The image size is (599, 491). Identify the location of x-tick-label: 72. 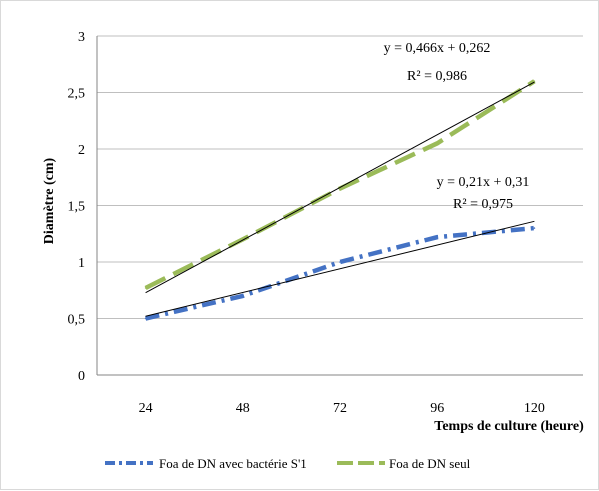
(340, 408).